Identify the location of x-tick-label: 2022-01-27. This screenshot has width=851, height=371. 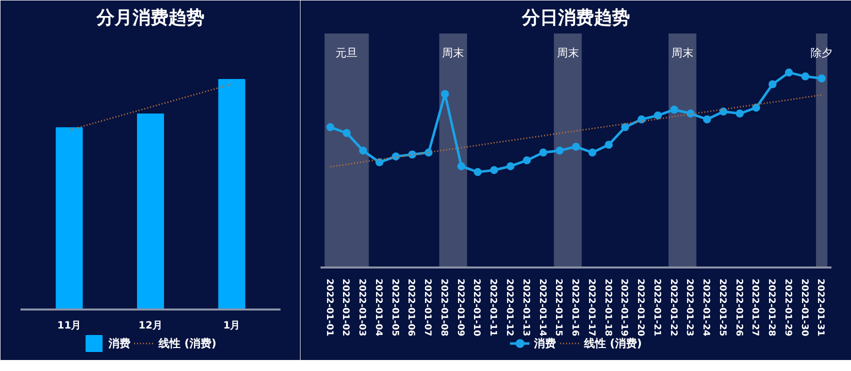
(755, 307).